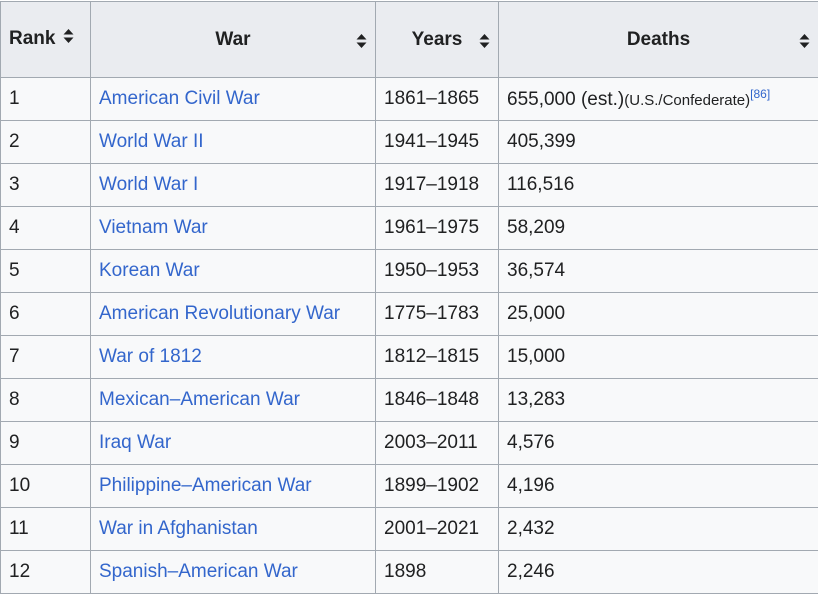  Describe the element at coordinates (536, 399) in the screenshot. I see `deaths-value: 13,283` at that location.